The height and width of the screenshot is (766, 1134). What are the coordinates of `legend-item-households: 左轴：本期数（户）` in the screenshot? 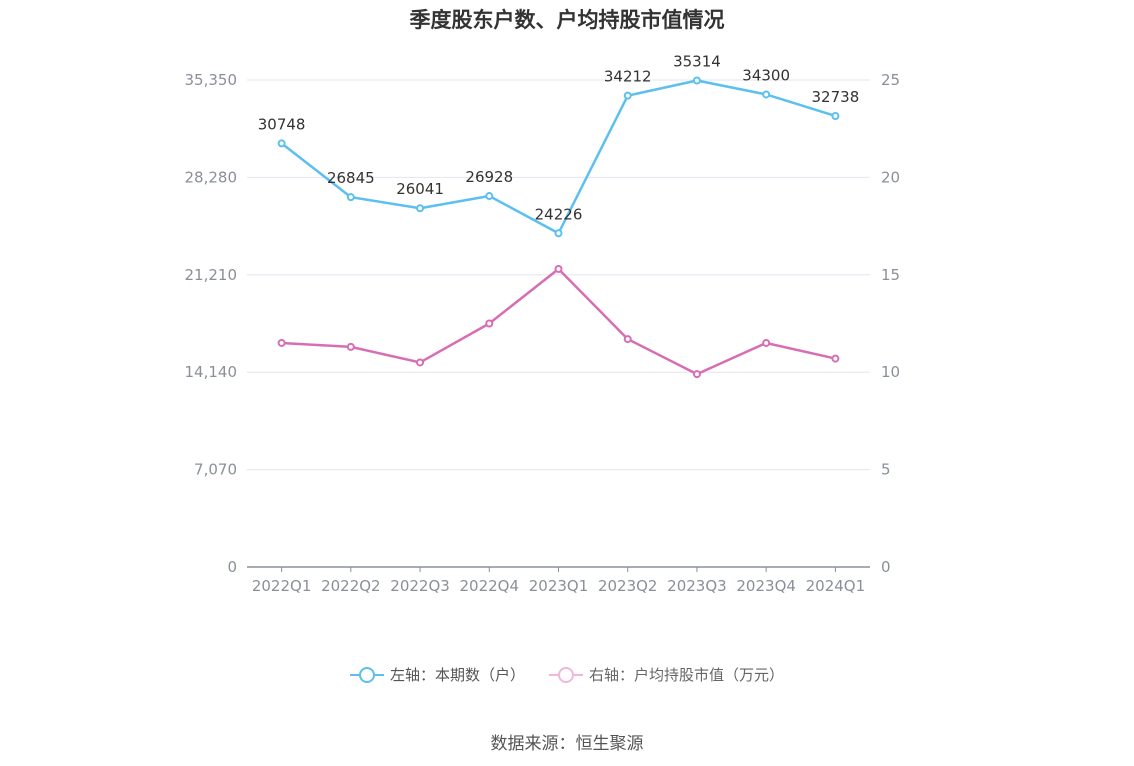 It's located at (437, 674).